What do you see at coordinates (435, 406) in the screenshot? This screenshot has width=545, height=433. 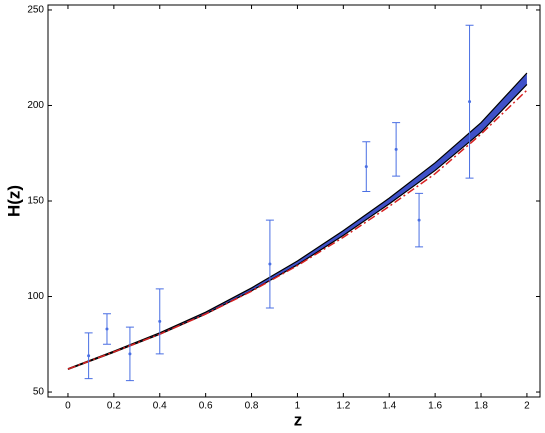 I see `x-tick-label: 1.6` at bounding box center [435, 406].